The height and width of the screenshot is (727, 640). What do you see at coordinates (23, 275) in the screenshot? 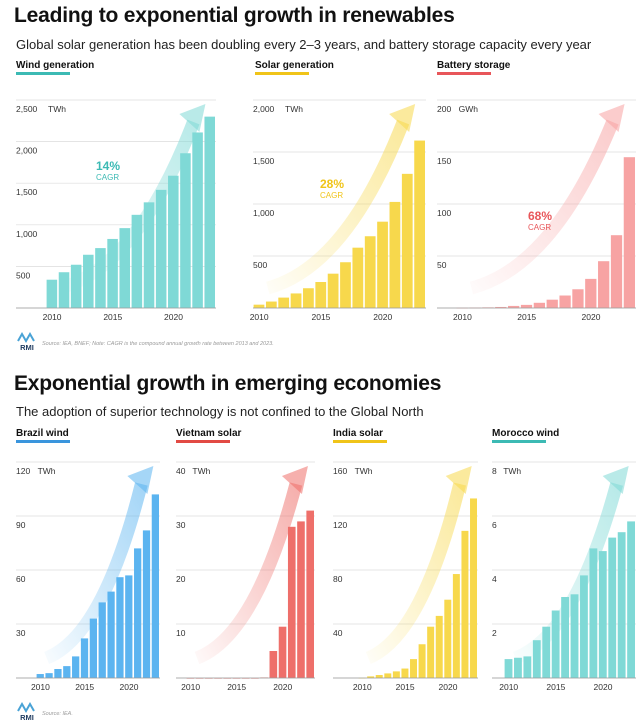
I see `wind-generation-ytick-label: 500` at bounding box center [23, 275].